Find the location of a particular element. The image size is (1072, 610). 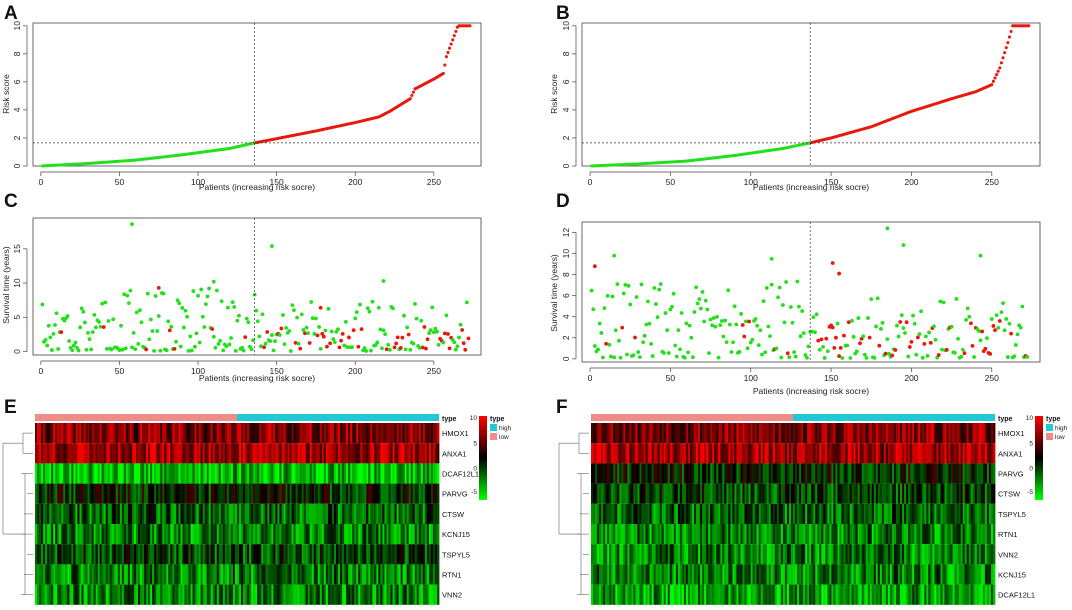

x-tick-label: 150 is located at coordinates (831, 378).